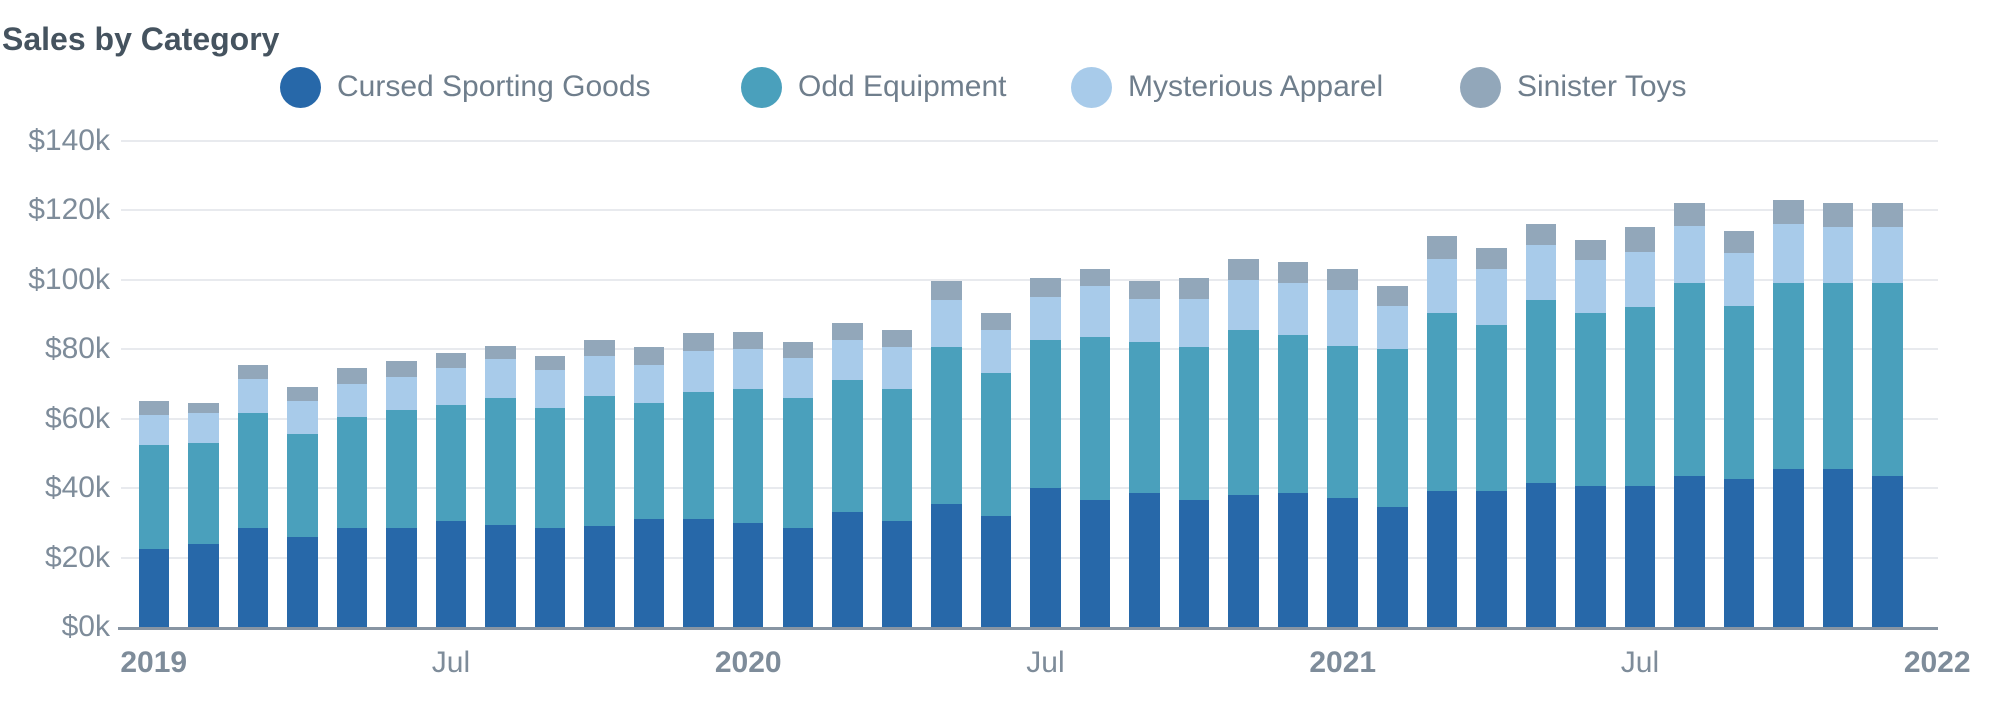 This screenshot has height=705, width=1998. I want to click on legend-item-odd-equipment: Odd Equipment, so click(873, 87).